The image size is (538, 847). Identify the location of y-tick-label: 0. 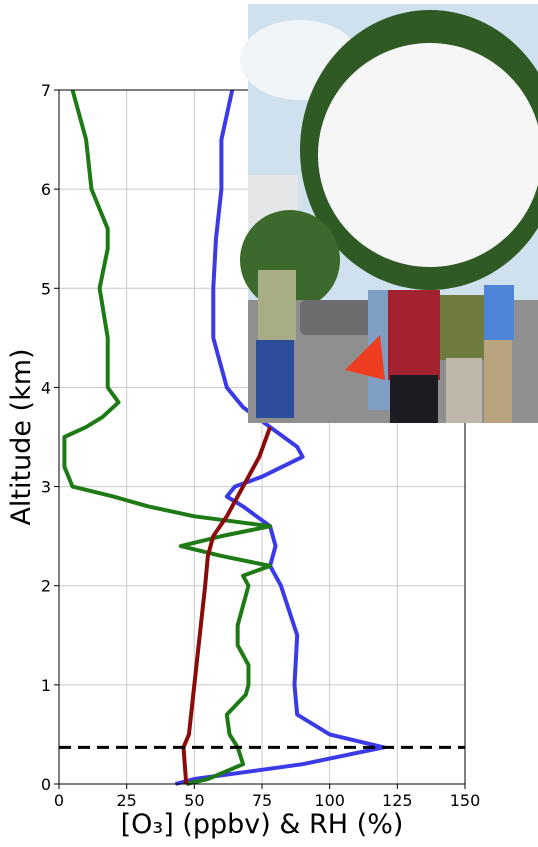
(46, 784).